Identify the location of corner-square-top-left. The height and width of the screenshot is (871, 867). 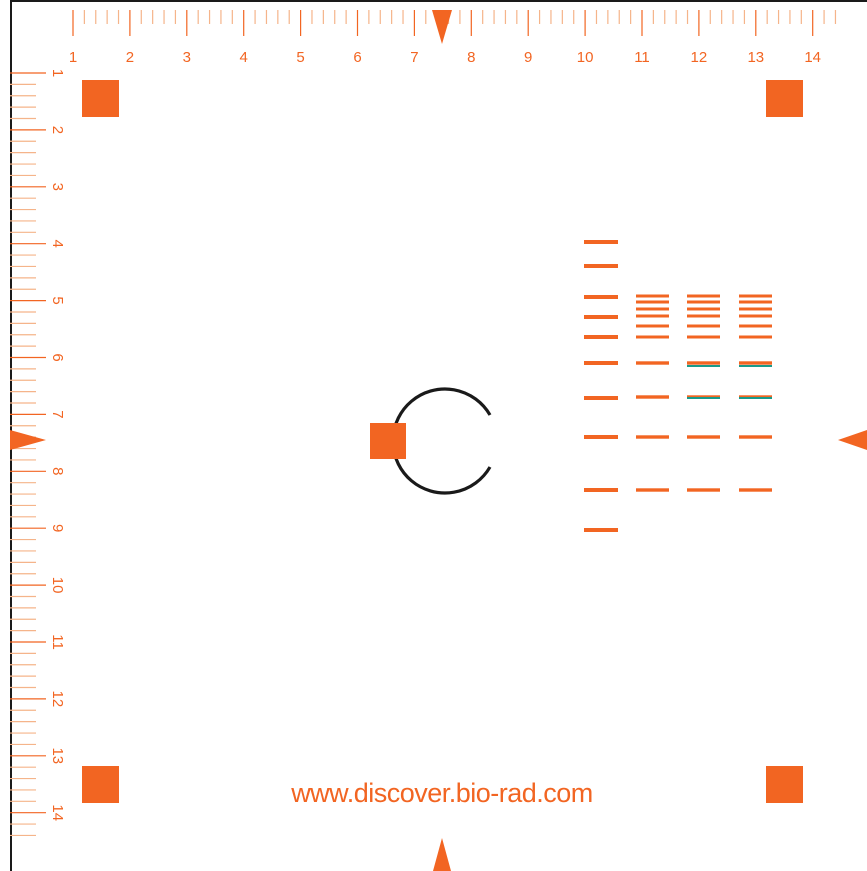
(100, 98).